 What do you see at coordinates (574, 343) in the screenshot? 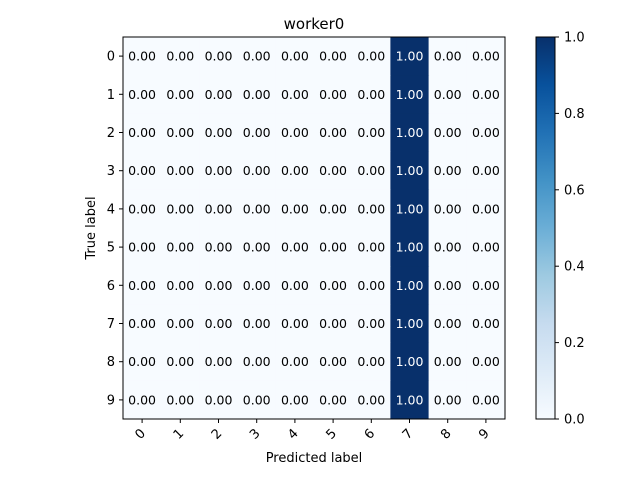
I see `colorbar-tick-label: 0.2` at bounding box center [574, 343].